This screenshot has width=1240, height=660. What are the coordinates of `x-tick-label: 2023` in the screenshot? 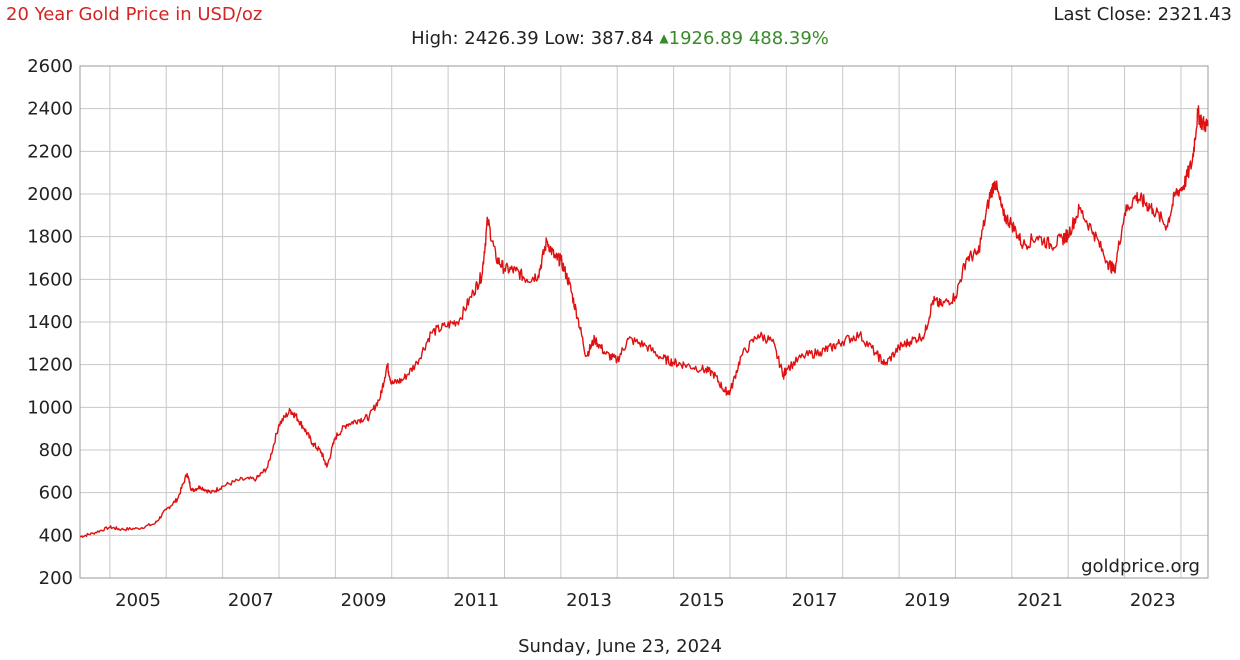 It's located at (1153, 600).